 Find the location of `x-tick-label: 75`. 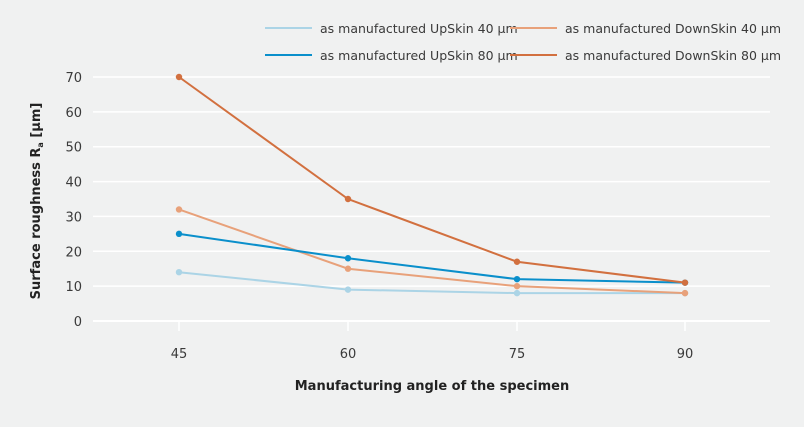

x-tick-label: 75 is located at coordinates (517, 354).